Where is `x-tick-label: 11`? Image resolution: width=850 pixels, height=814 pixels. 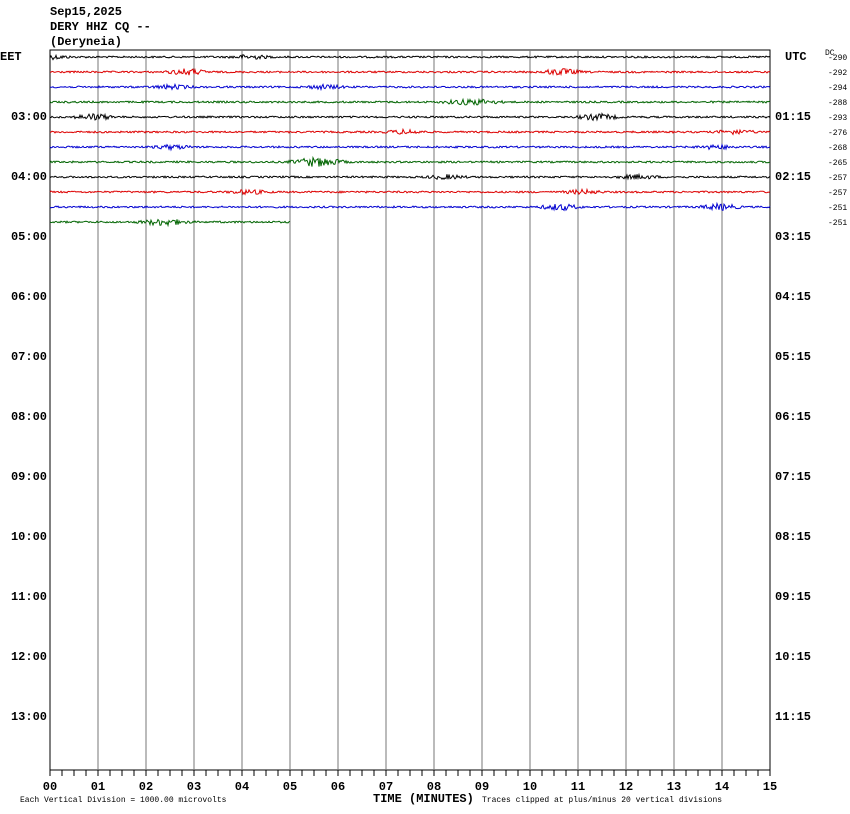
x-tick-label: 11 is located at coordinates (578, 787).